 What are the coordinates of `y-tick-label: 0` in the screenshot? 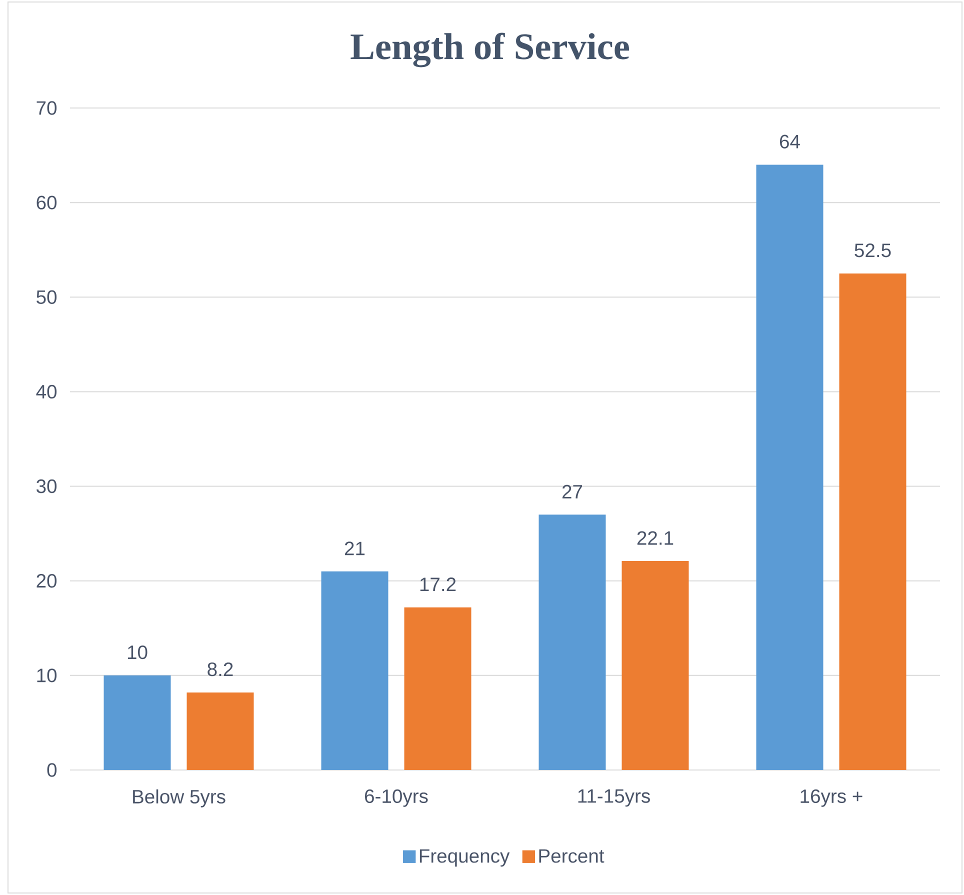 It's located at (52, 770).